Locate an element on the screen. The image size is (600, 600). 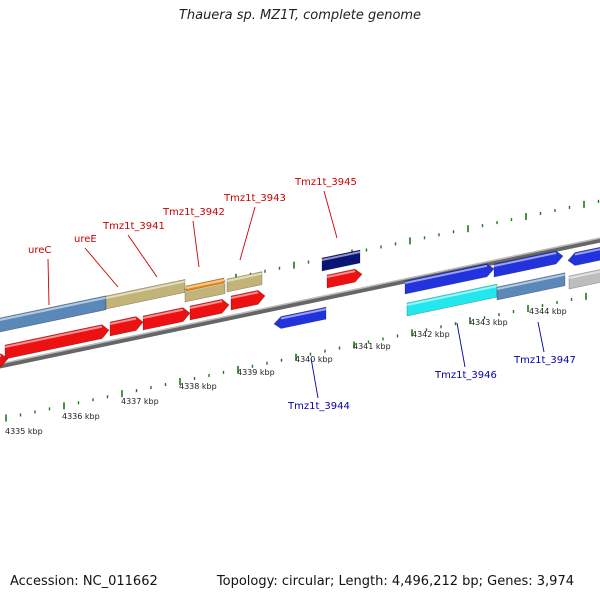
cds-ureC-shape is located at coordinates (57, 342).